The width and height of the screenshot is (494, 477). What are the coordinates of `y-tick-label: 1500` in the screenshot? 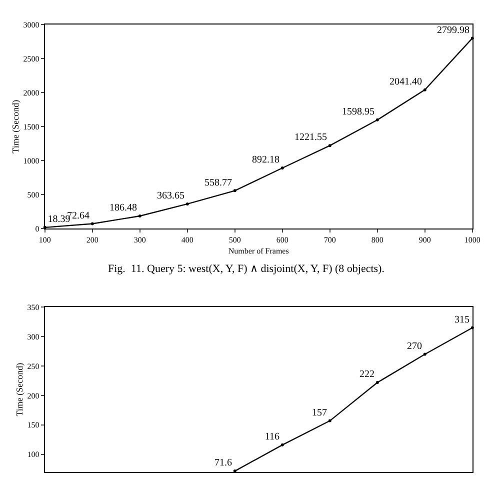 It's located at (31, 127).